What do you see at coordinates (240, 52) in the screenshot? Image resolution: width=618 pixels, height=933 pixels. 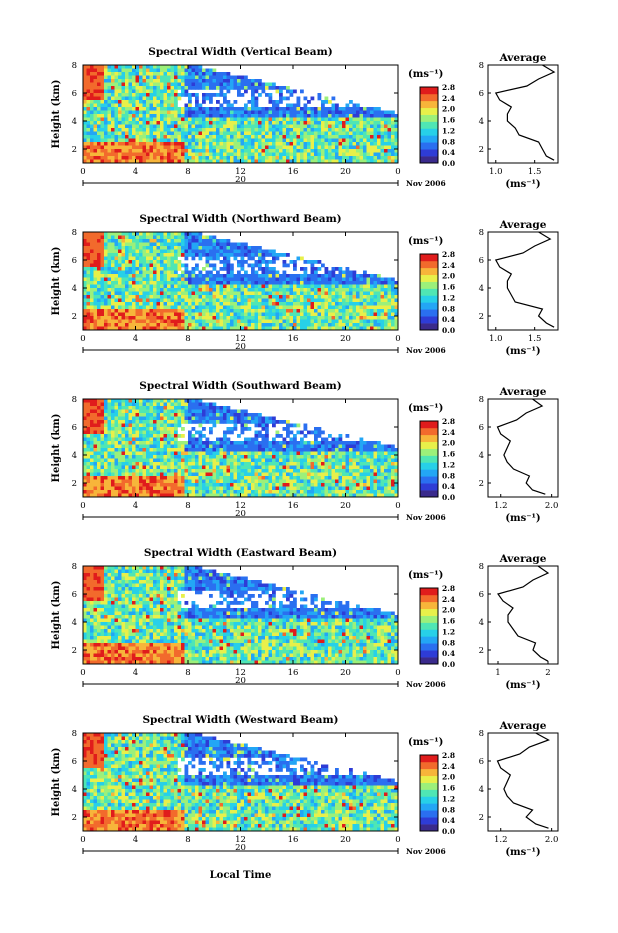 I see `heatmap-title: Spectral Width (Vertical Beam)` at bounding box center [240, 52].